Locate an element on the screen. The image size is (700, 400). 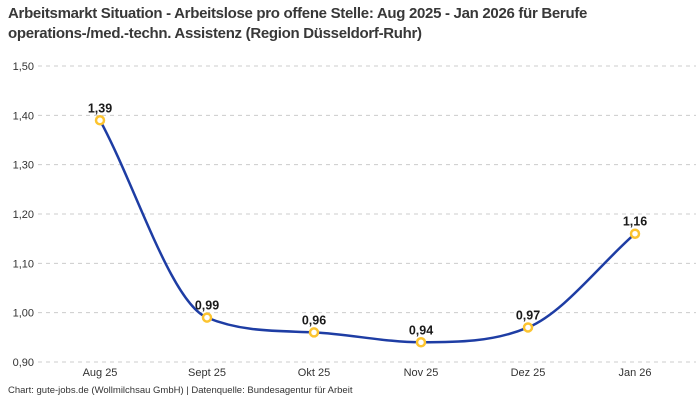
x-tick-label: Jan 26 is located at coordinates (634, 373).